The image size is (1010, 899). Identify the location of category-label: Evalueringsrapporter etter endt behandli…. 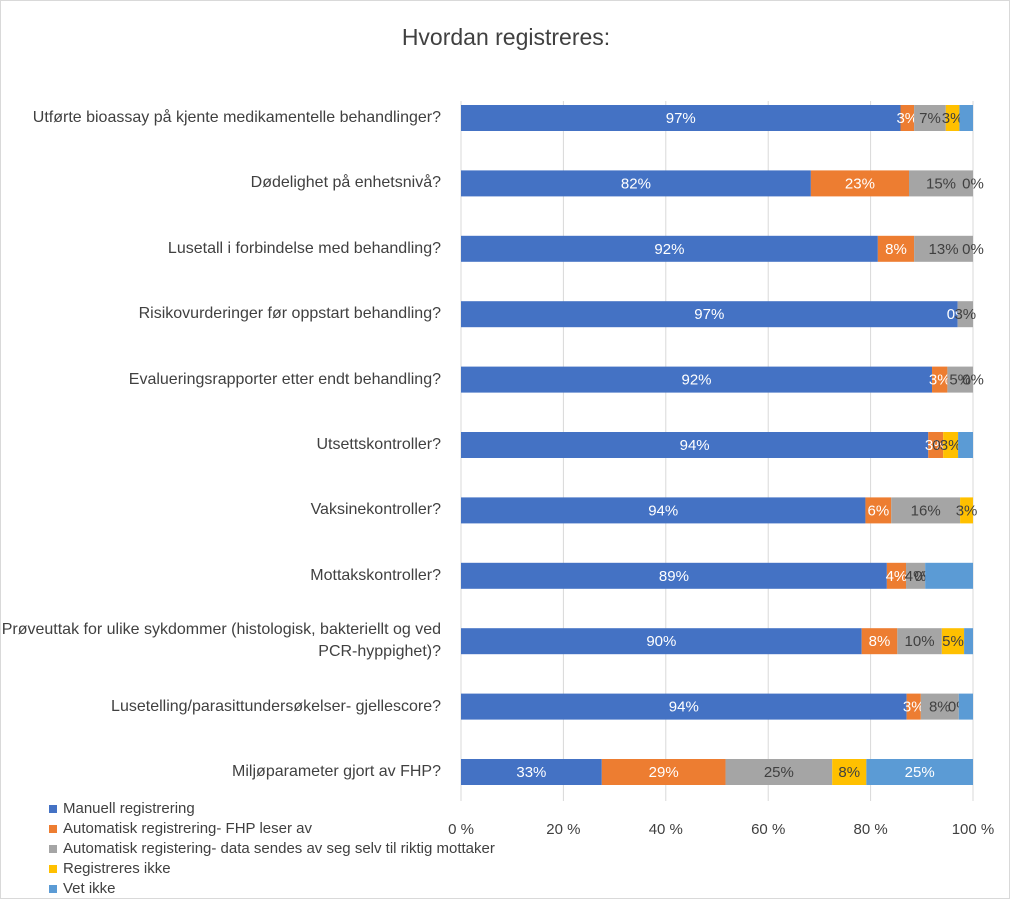
(284, 379).